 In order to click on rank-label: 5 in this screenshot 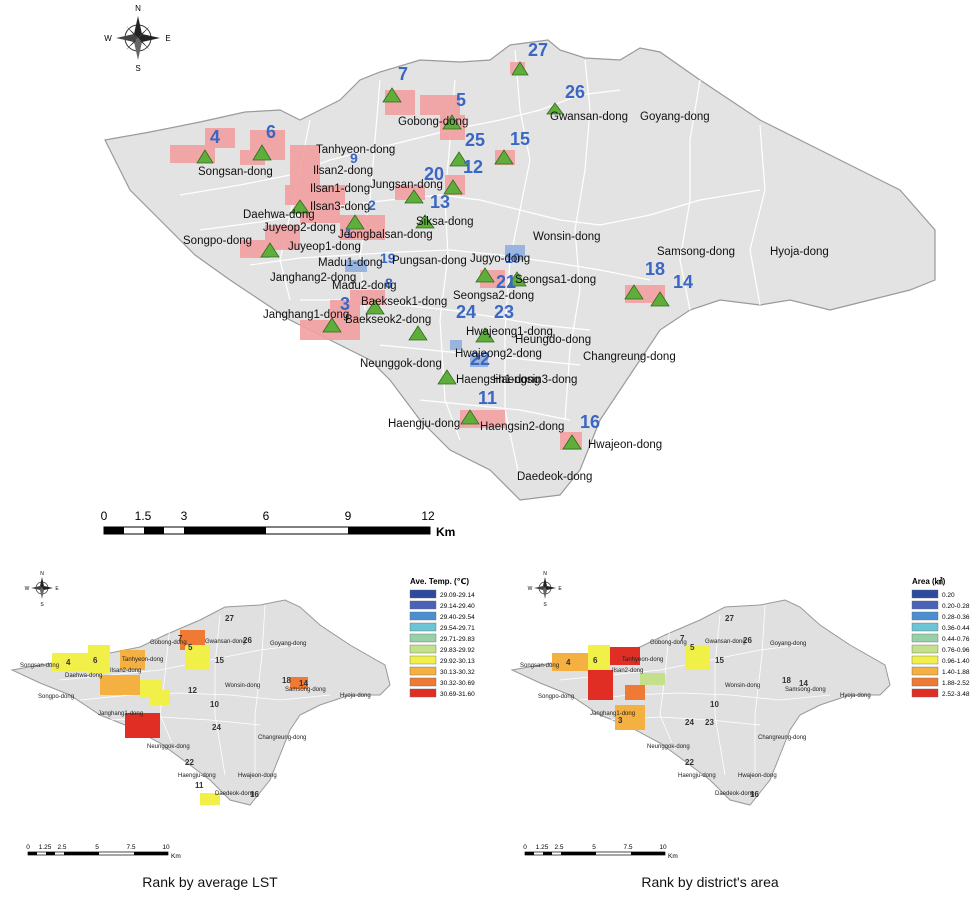, I will do `click(190, 647)`.